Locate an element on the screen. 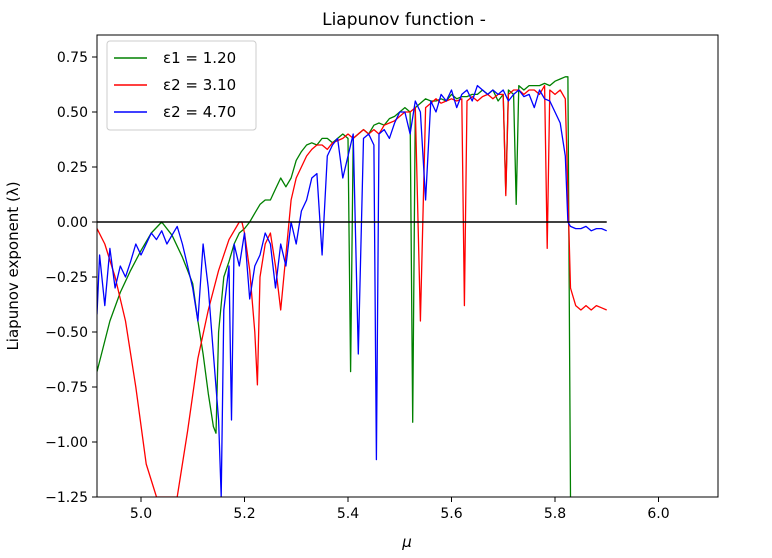  x-tick-label: 5.2 is located at coordinates (244, 514).